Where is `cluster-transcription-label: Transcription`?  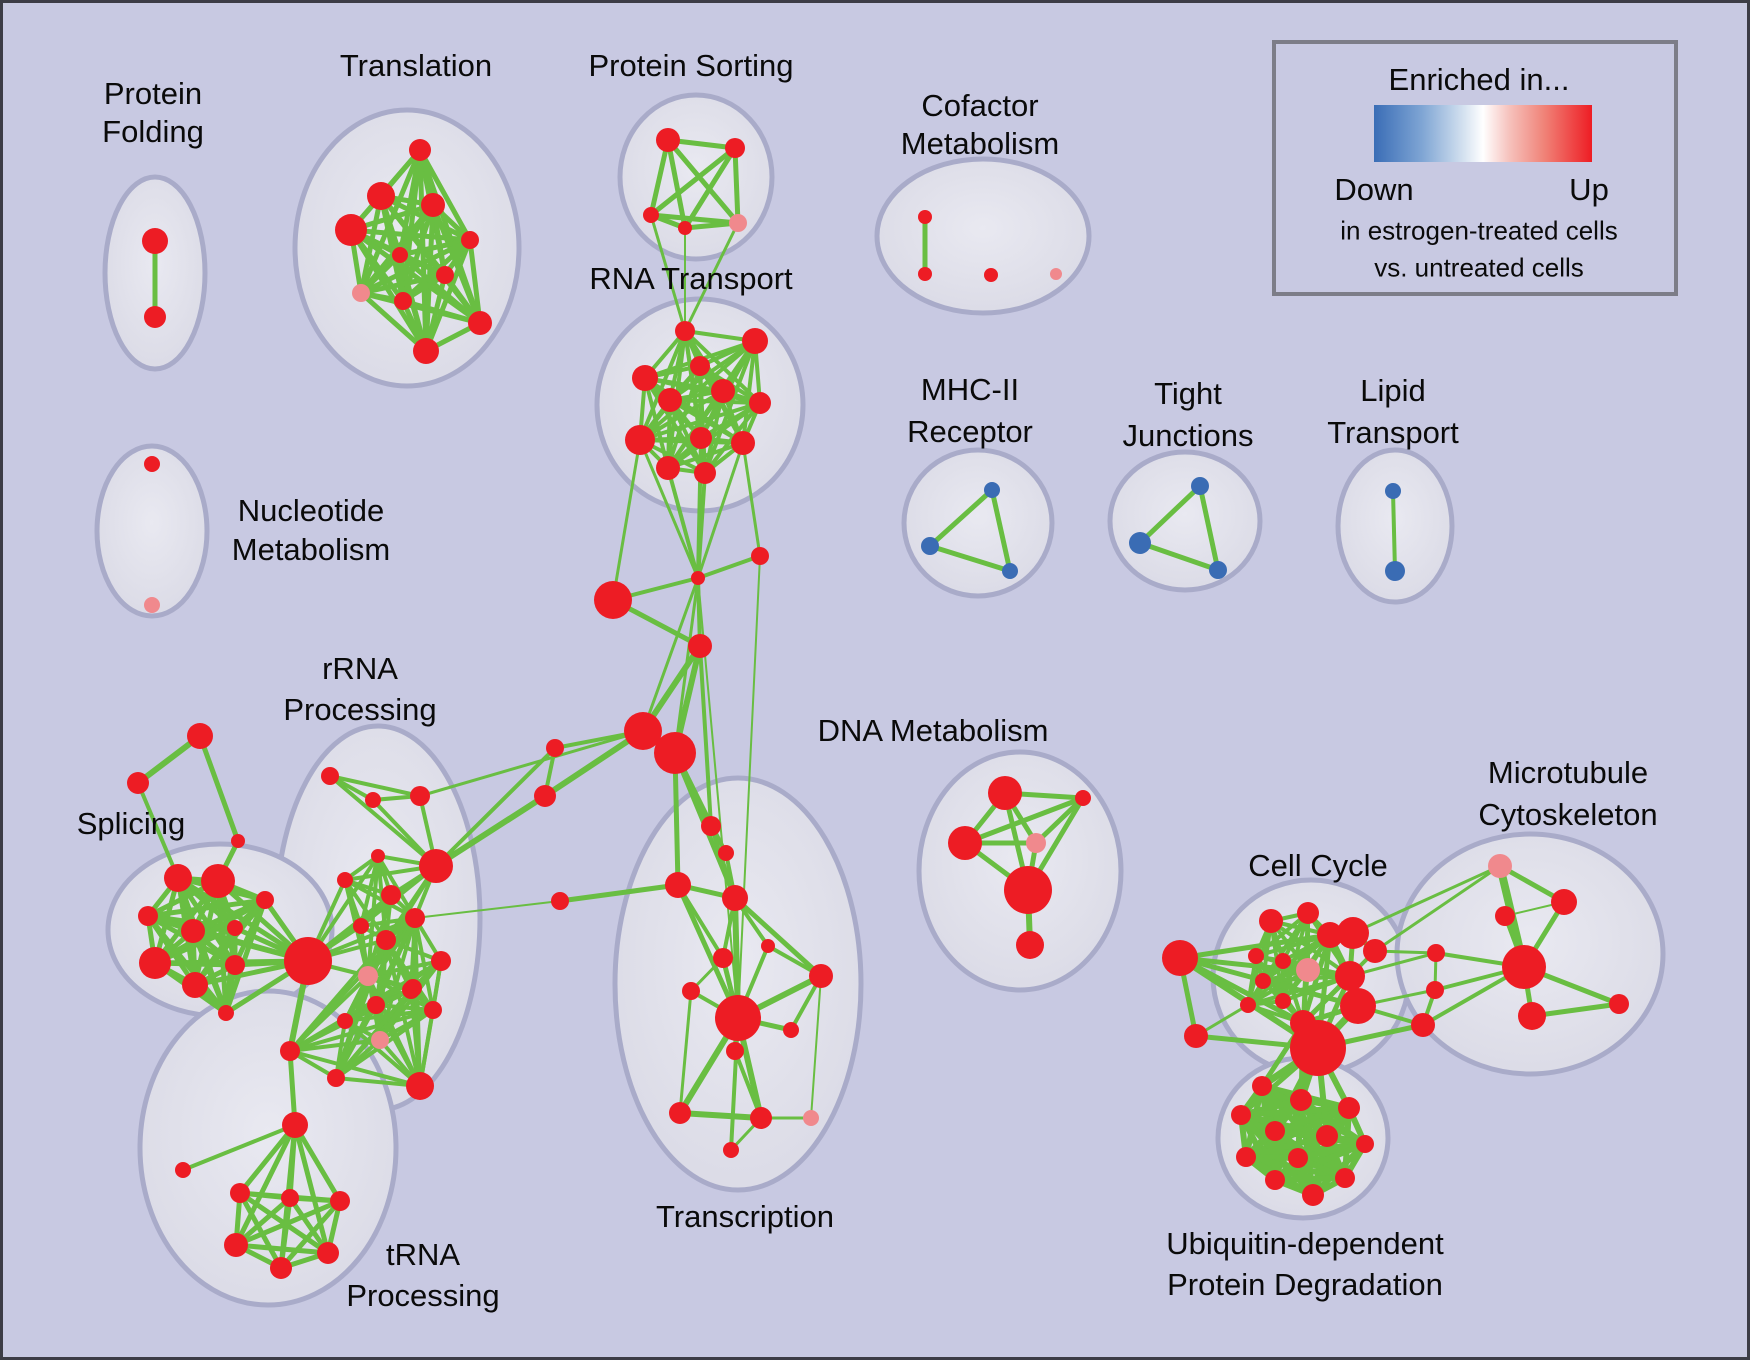 cluster-transcription-label: Transcription is located at coordinates (745, 1216).